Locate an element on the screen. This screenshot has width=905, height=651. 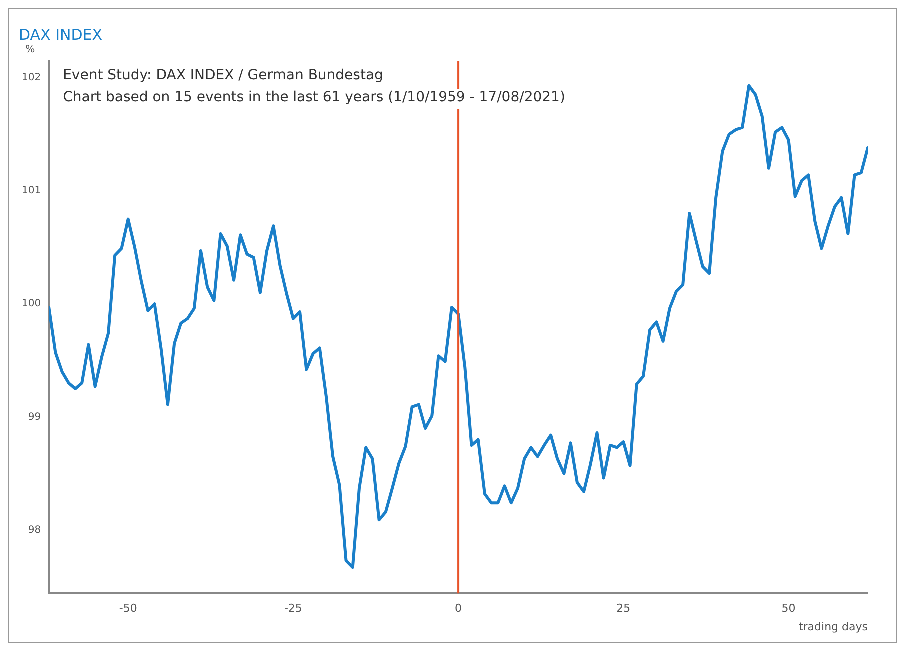
chart-title: DAX INDEX is located at coordinates (61, 35).